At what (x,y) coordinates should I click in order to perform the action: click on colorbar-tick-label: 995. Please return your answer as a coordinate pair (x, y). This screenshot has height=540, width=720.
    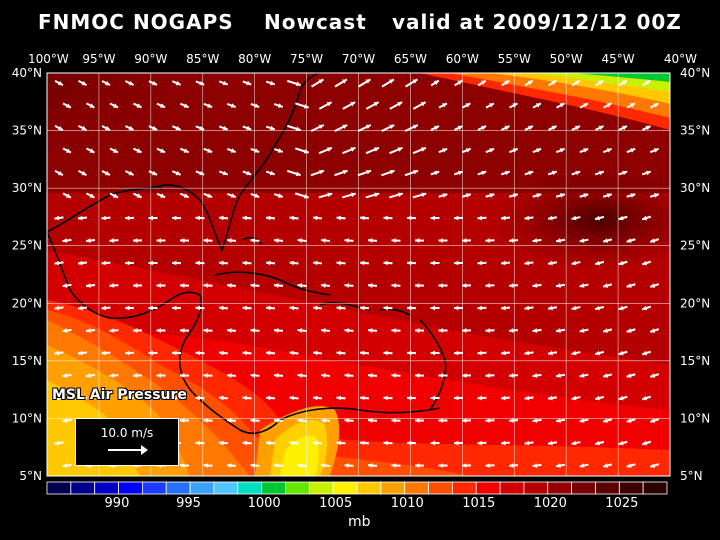
    Looking at the image, I should click on (188, 503).